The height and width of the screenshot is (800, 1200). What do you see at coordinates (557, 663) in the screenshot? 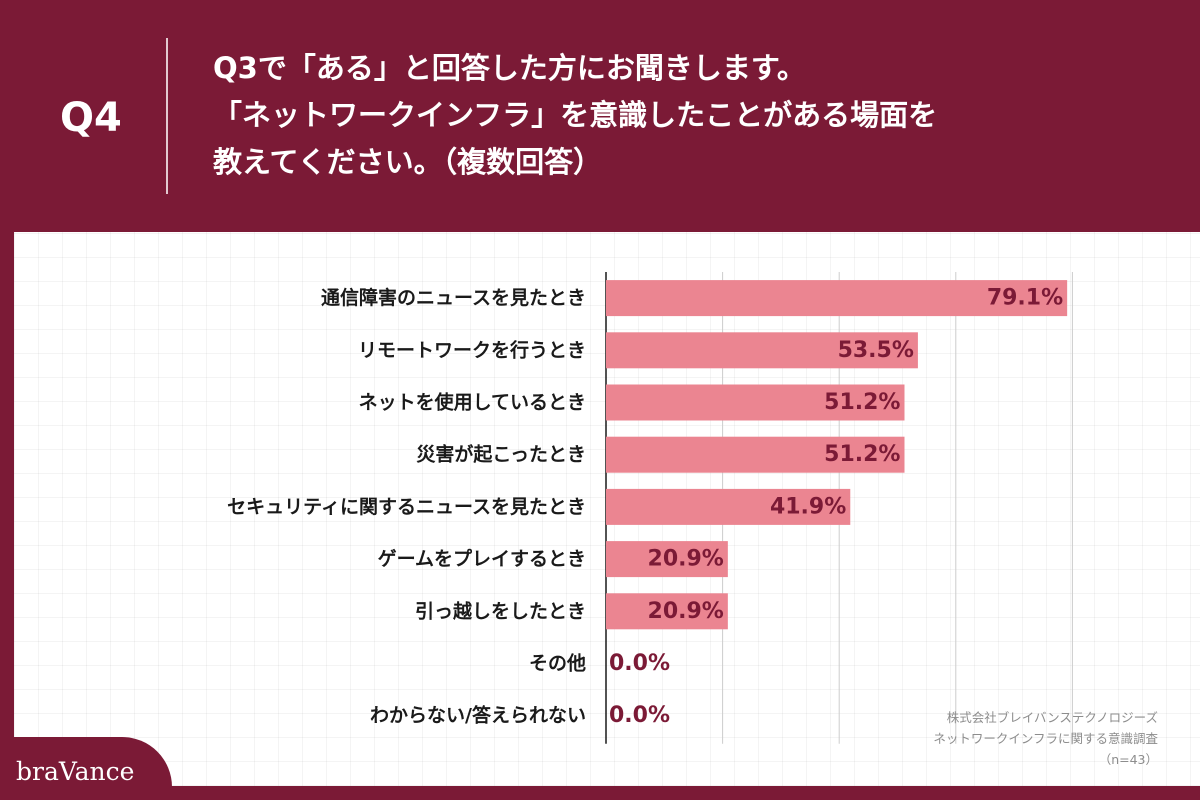
I see `category-label-7: その他` at bounding box center [557, 663].